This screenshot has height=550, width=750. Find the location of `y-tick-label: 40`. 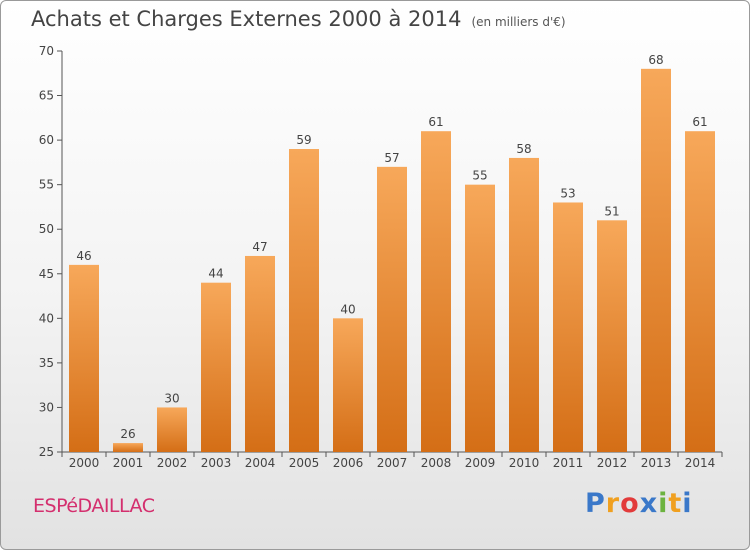

y-tick-label: 40 is located at coordinates (46, 318).